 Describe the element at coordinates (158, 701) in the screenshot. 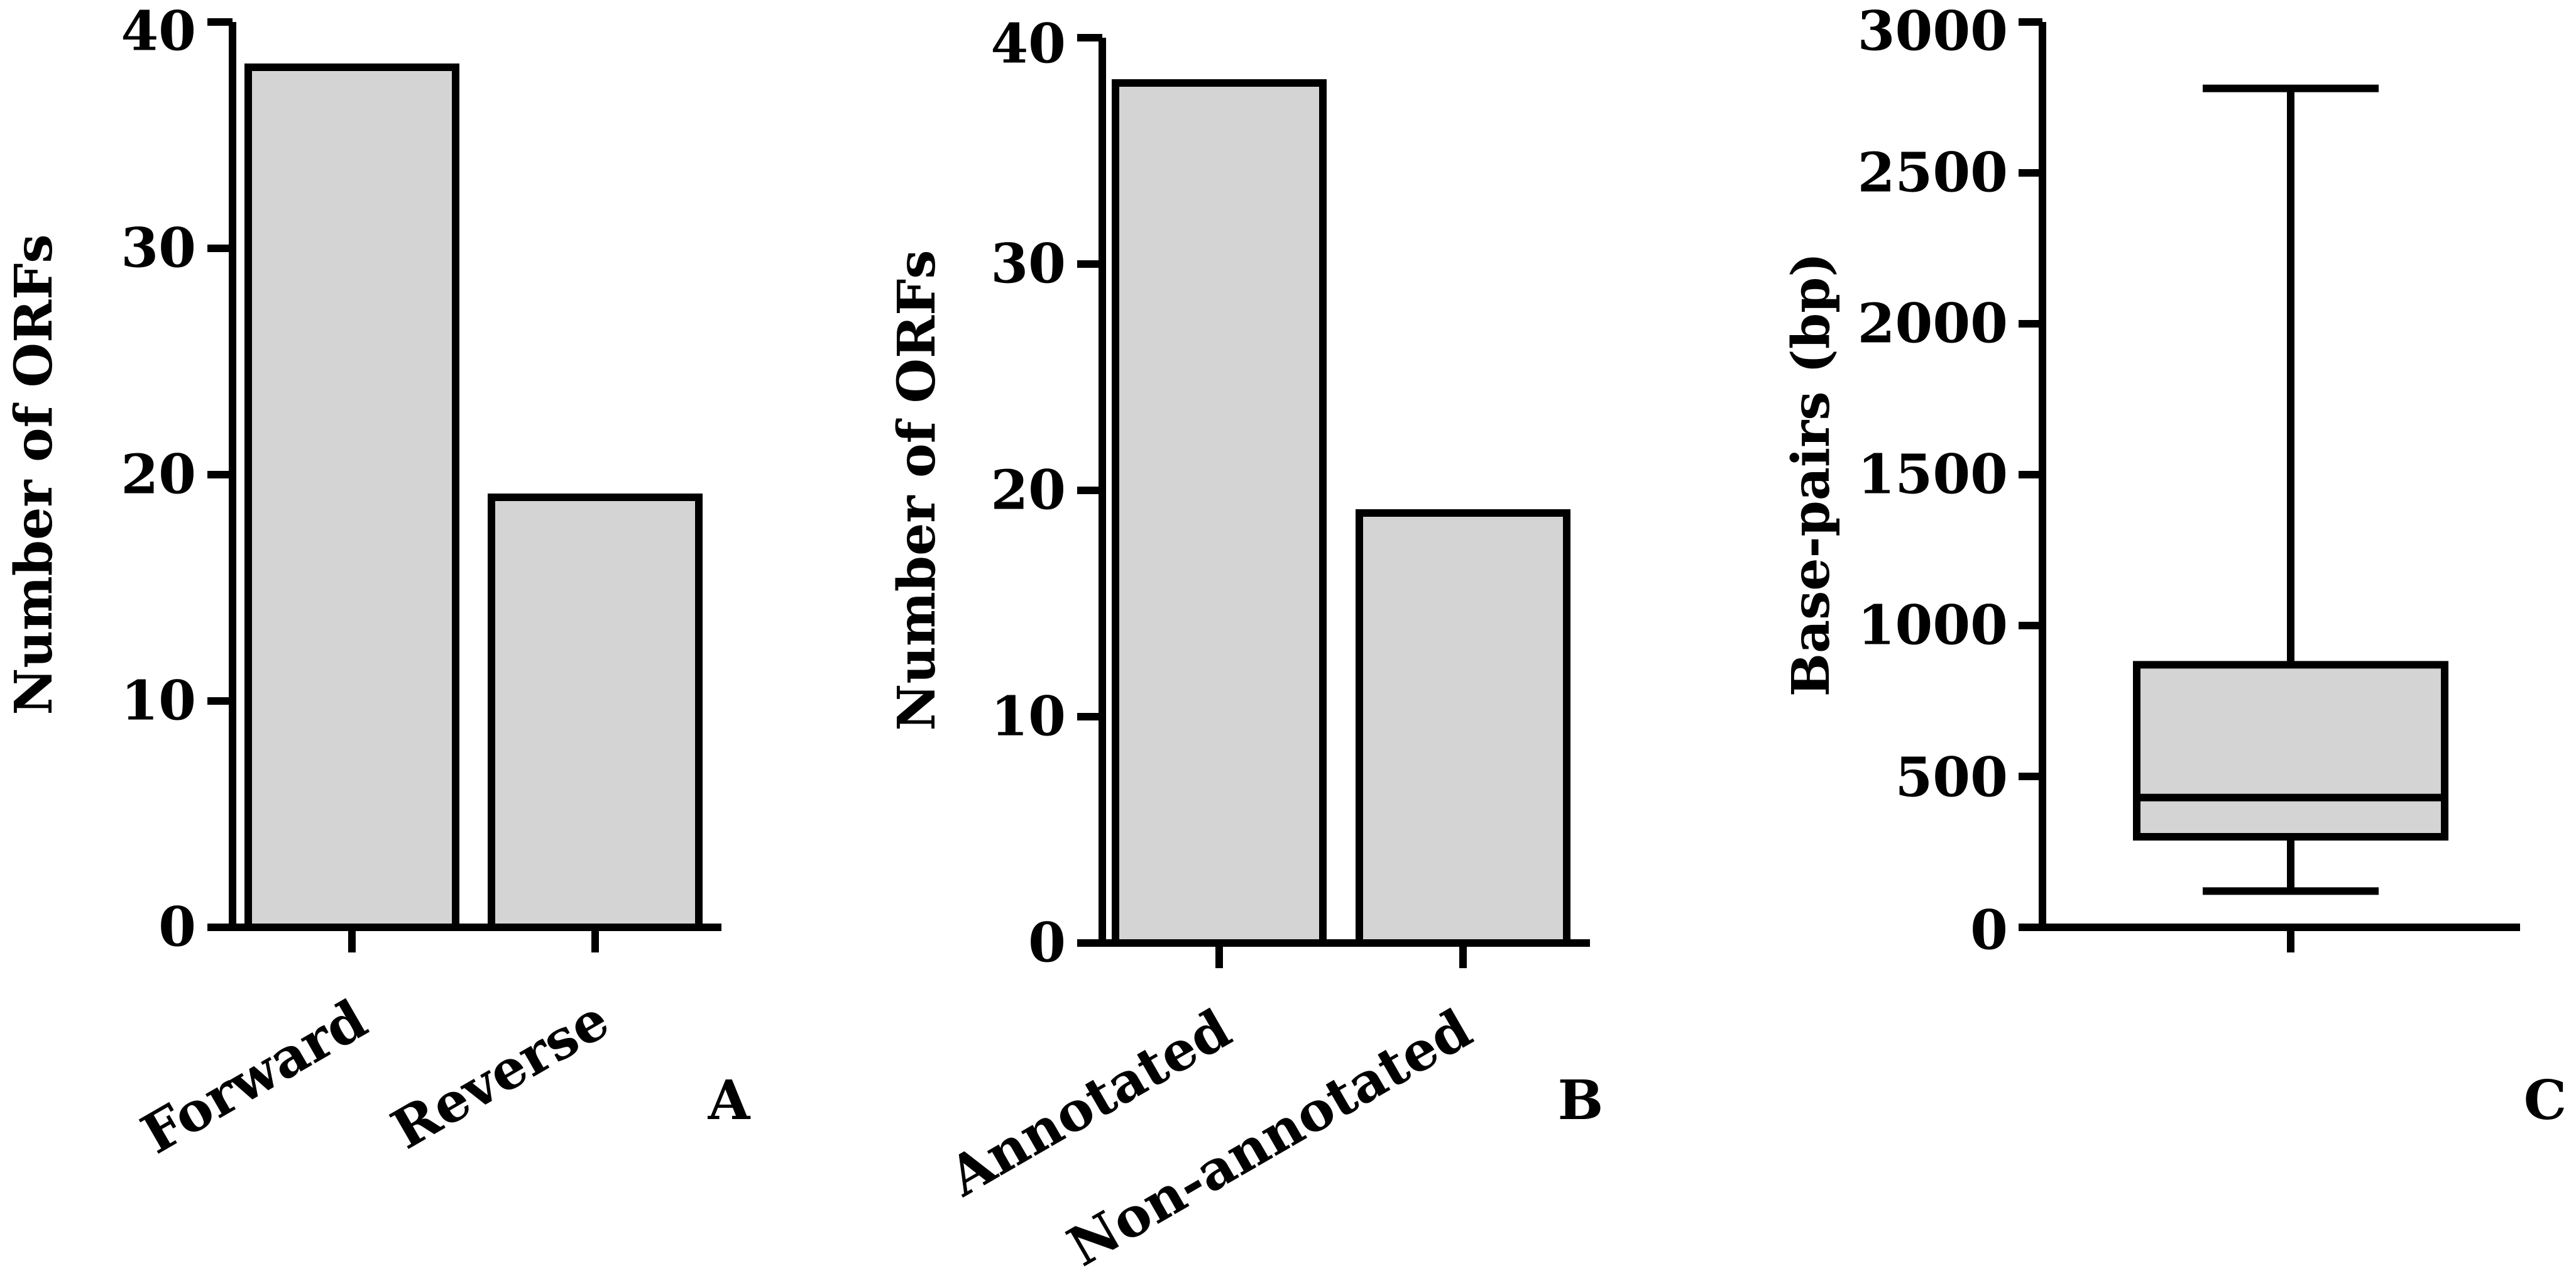

I see `panel-a-ytick-label-10: 10` at that location.